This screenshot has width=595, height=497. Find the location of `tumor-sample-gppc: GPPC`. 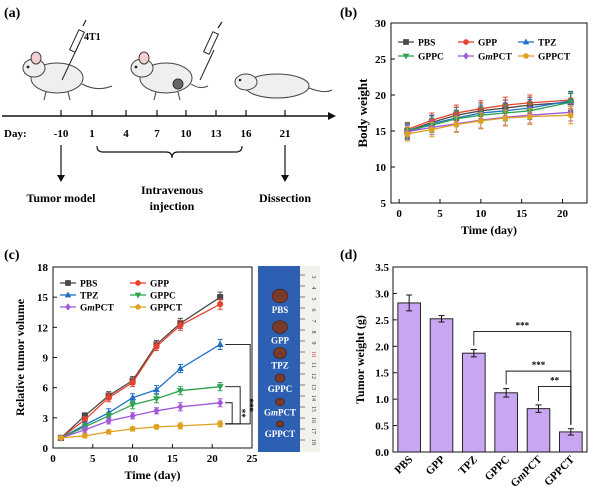

tumor-sample-gppc: GPPC is located at coordinates (280, 383).